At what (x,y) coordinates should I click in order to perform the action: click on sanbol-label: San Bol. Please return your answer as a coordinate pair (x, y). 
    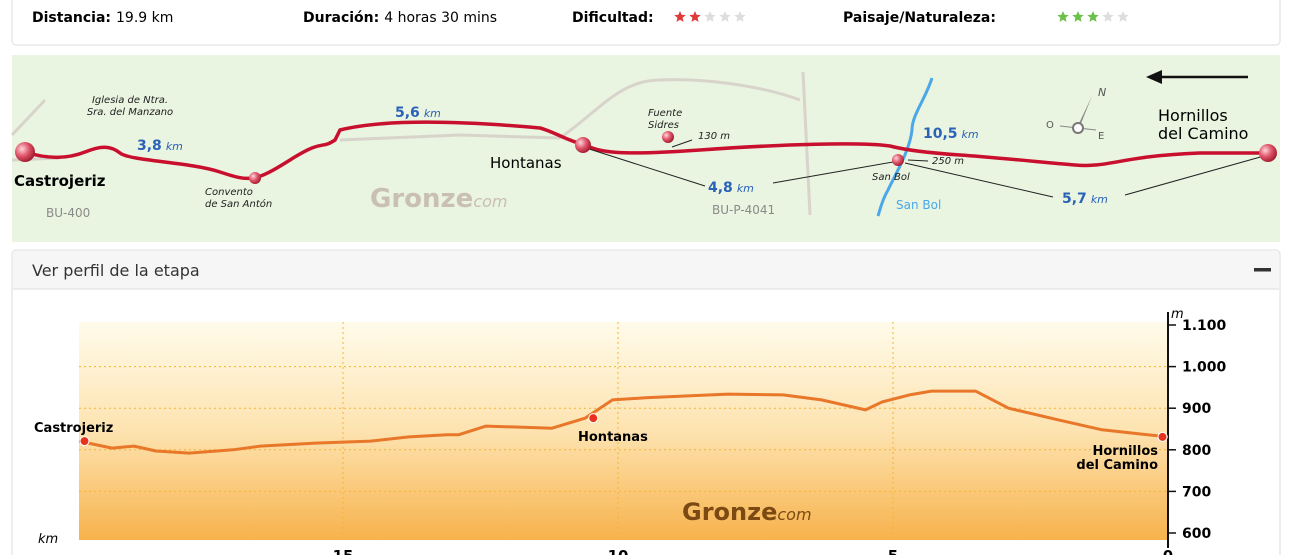
    Looking at the image, I should click on (891, 177).